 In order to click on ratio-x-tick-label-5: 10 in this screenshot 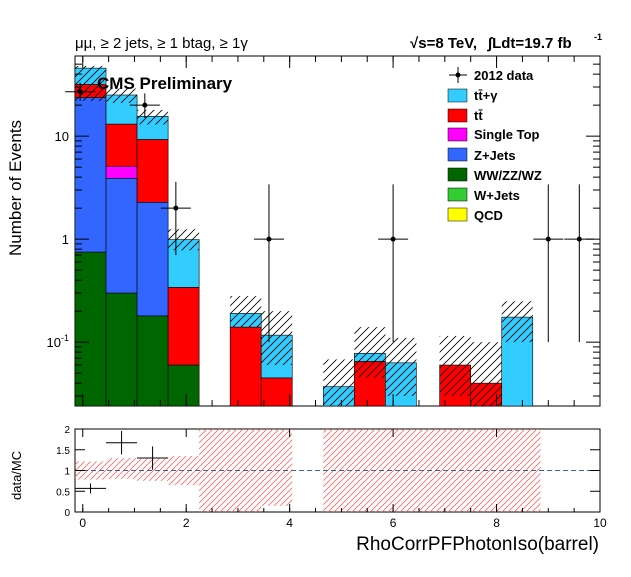, I will do `click(600, 523)`.